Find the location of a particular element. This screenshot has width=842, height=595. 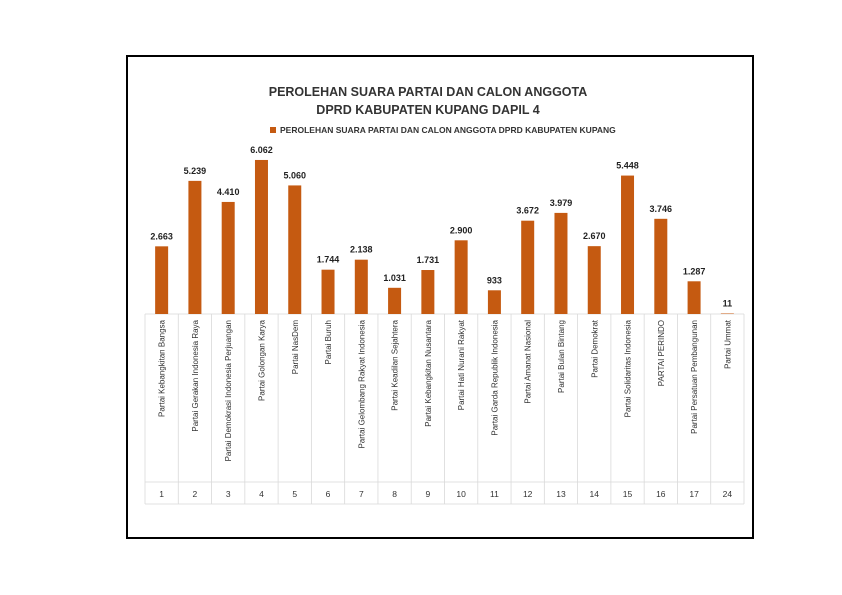

party-number: 24 is located at coordinates (728, 494).